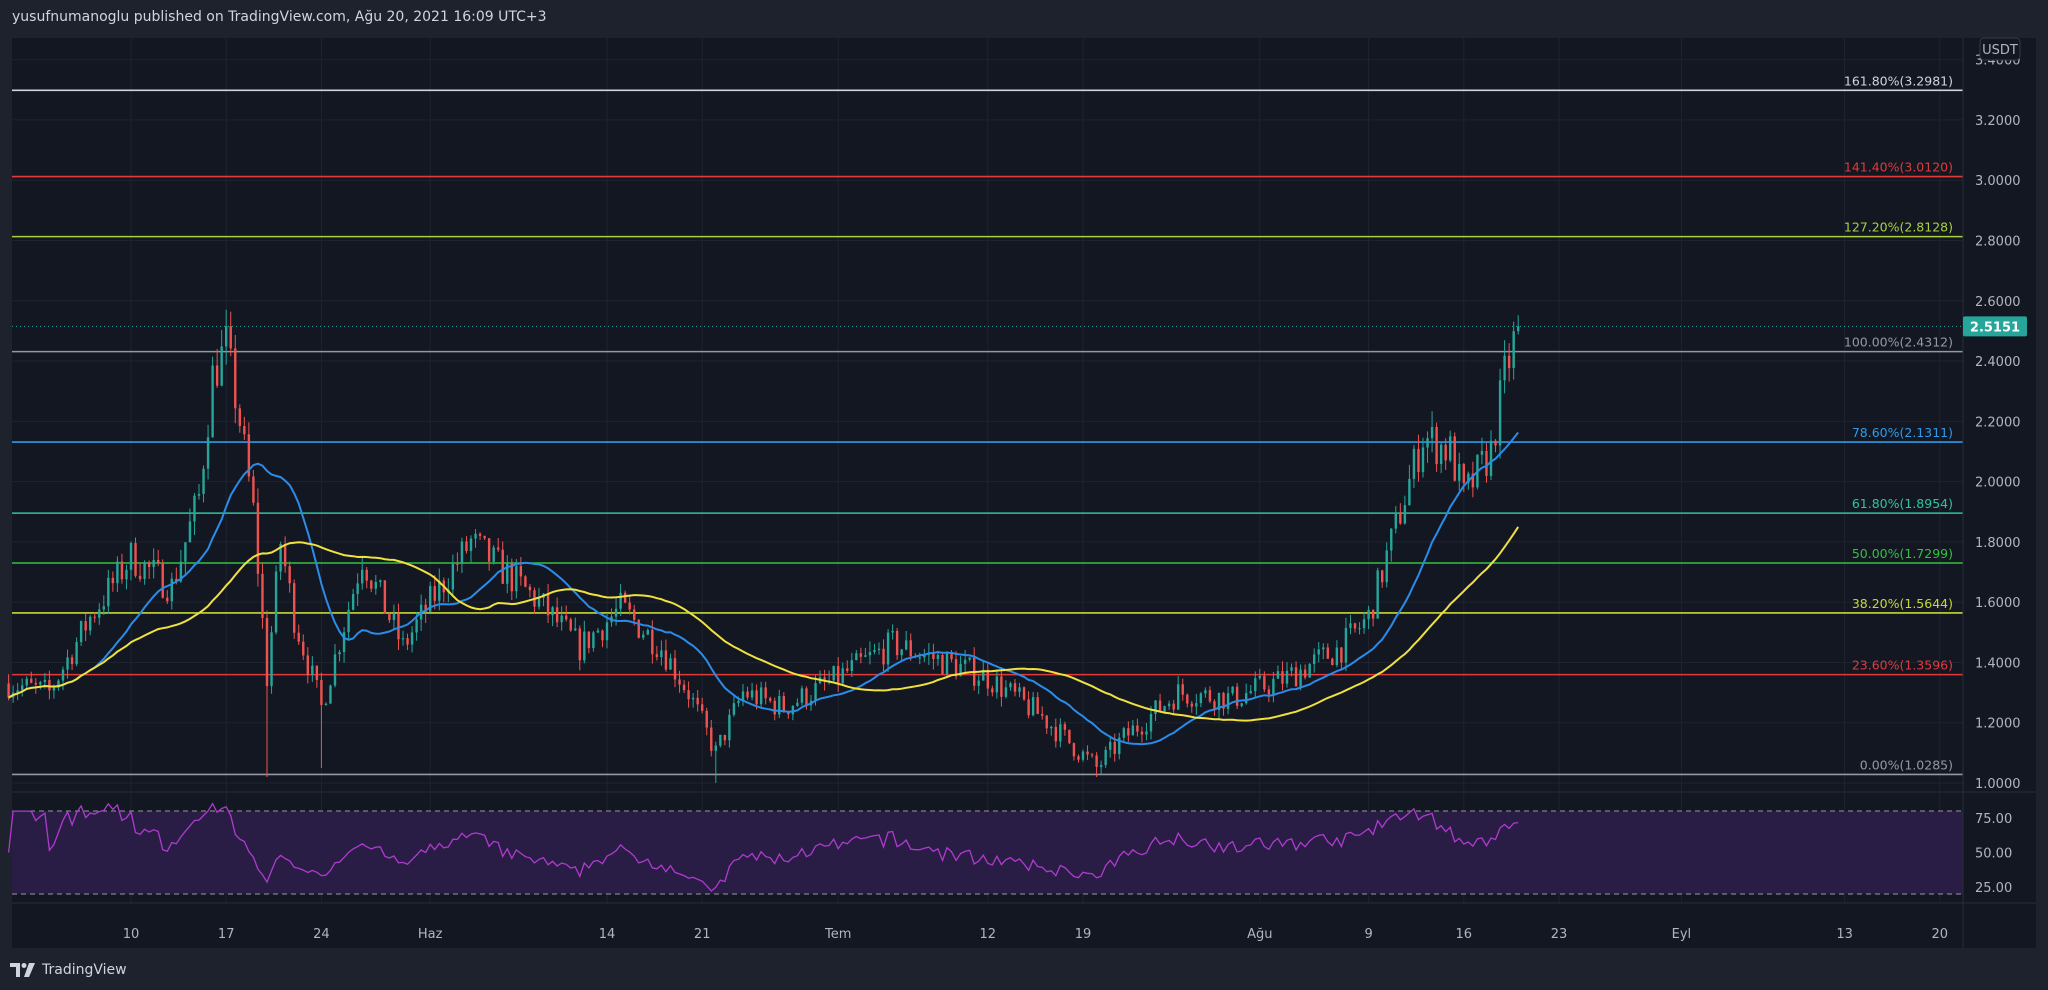 The width and height of the screenshot is (2048, 990). What do you see at coordinates (702, 934) in the screenshot?
I see `time-tick-label: 21` at bounding box center [702, 934].